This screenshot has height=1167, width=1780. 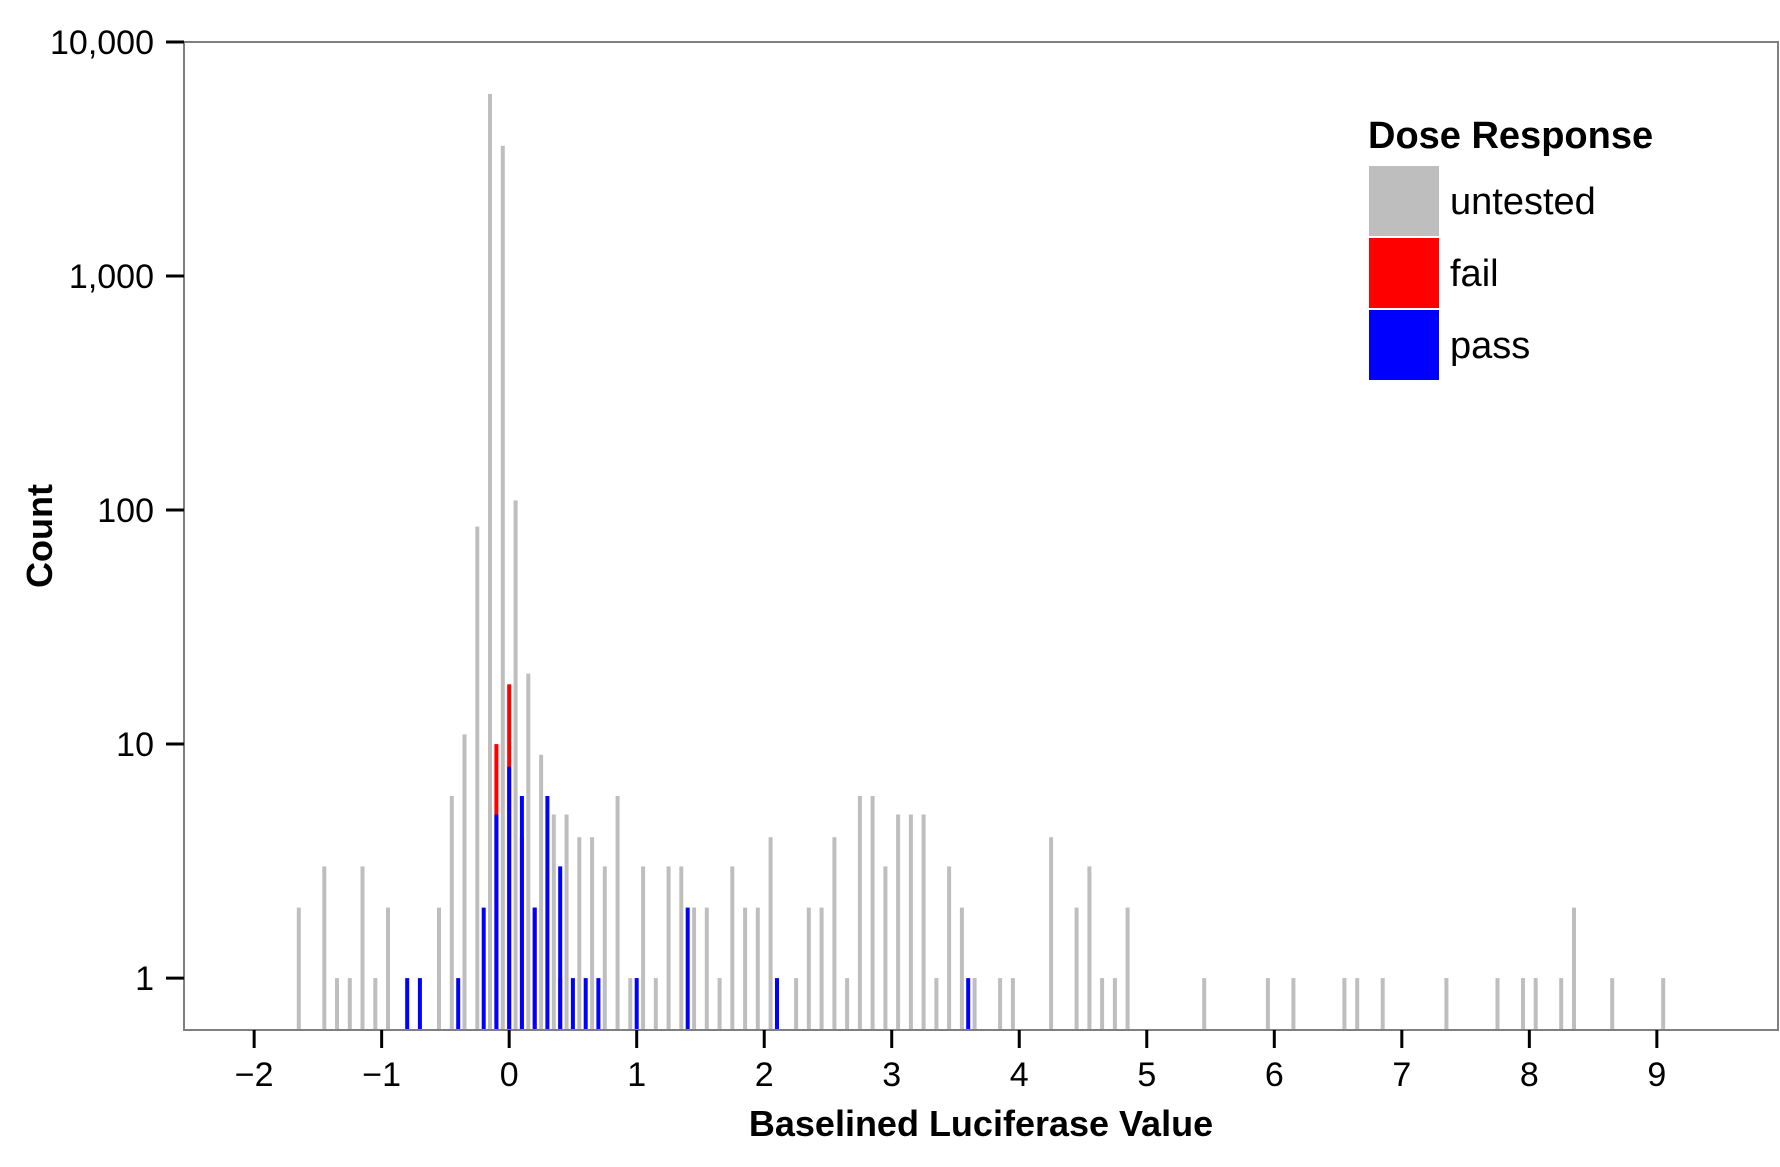 I want to click on x-axis-title: Baselined Luciferase Value, so click(x=981, y=1123).